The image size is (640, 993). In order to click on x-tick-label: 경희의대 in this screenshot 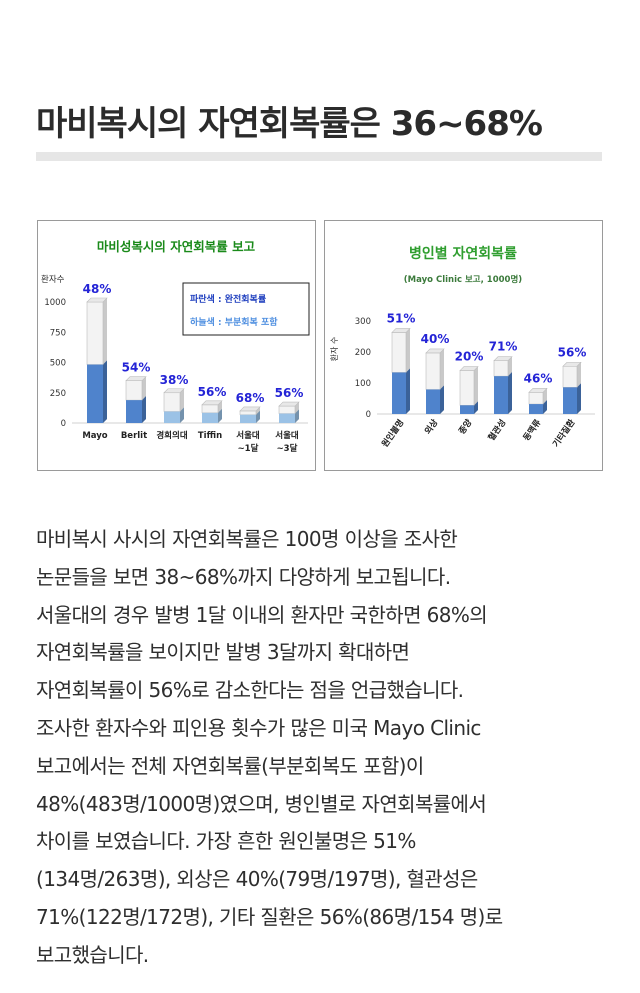, I will do `click(171, 435)`.